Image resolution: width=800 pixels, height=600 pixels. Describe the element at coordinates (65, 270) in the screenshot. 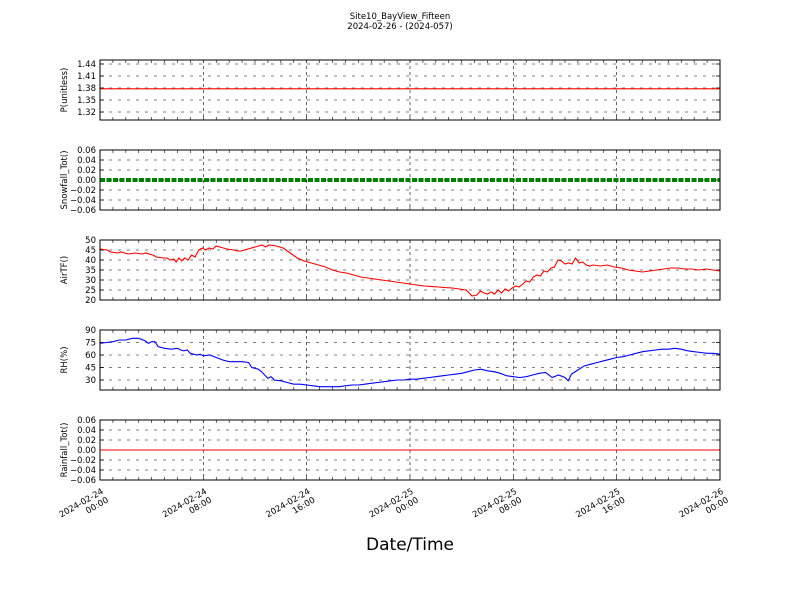

I see `y-axis-label: AirTF()` at that location.